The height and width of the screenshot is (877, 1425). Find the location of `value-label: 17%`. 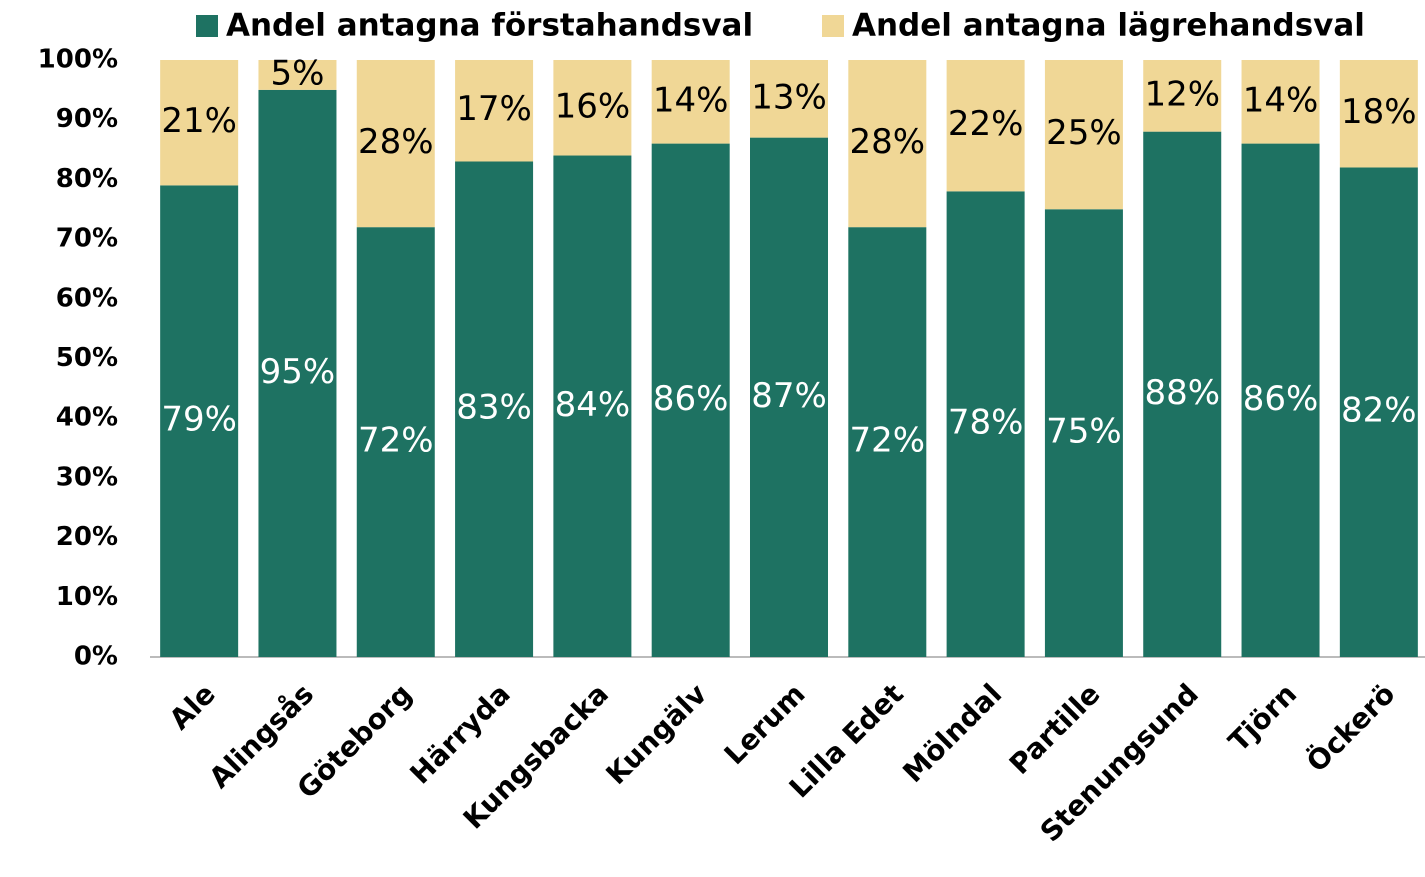

value-label: 17% is located at coordinates (494, 109).